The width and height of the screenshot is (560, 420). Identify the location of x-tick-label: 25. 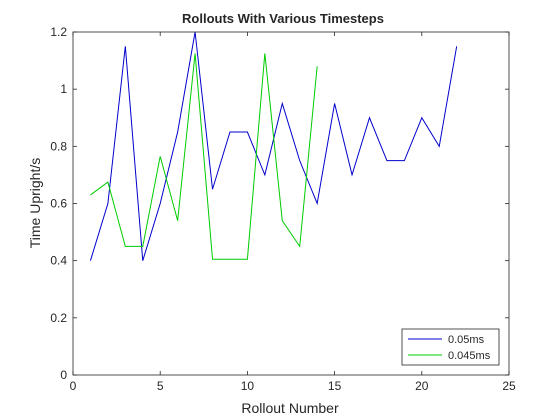
(509, 386).